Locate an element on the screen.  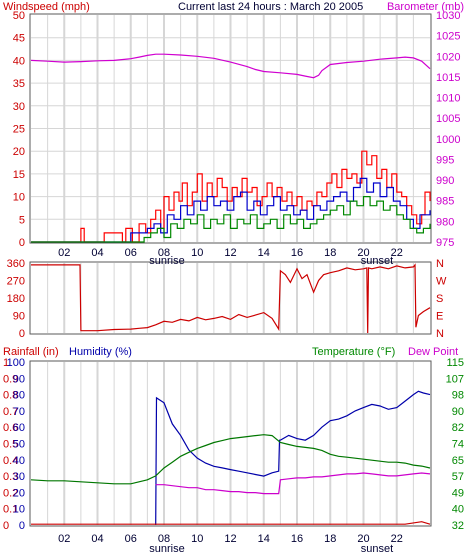
direction-panel-frame is located at coordinates (230, 298).